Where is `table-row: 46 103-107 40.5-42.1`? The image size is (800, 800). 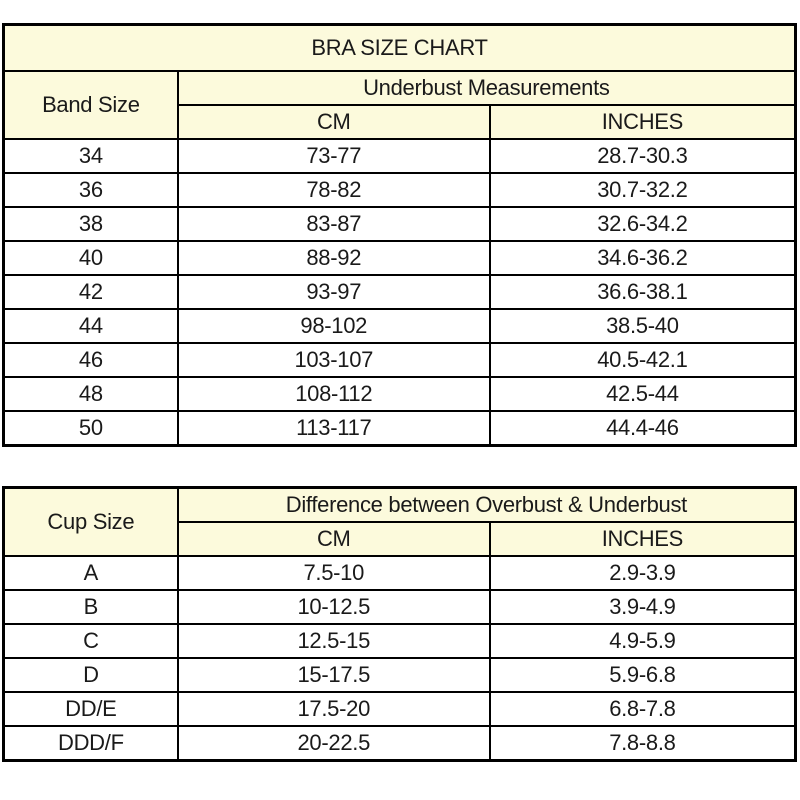
table-row: 46 103-107 40.5-42.1 is located at coordinates (399, 360).